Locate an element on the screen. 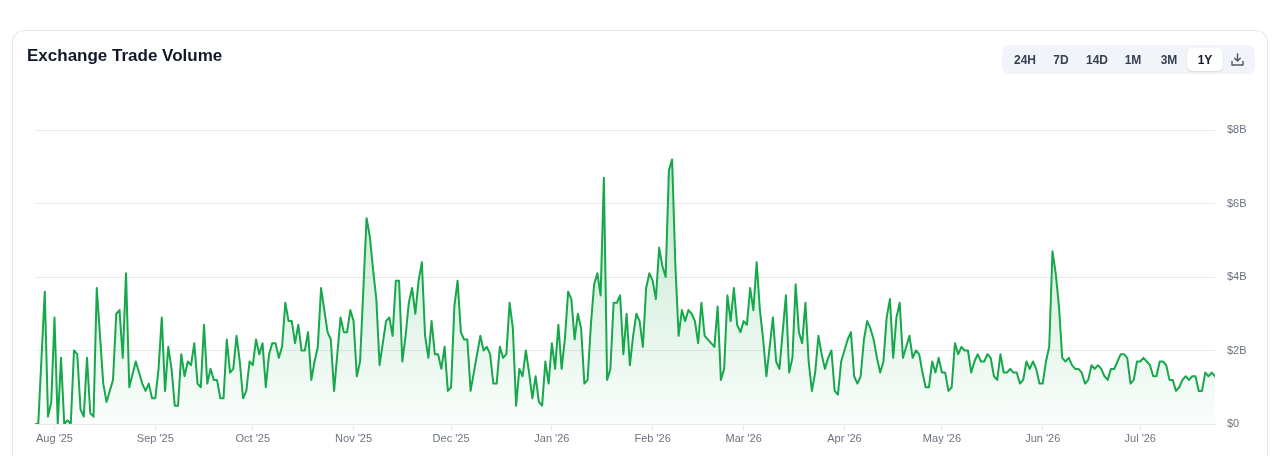  x-tick-label: Jan '26 is located at coordinates (552, 437).